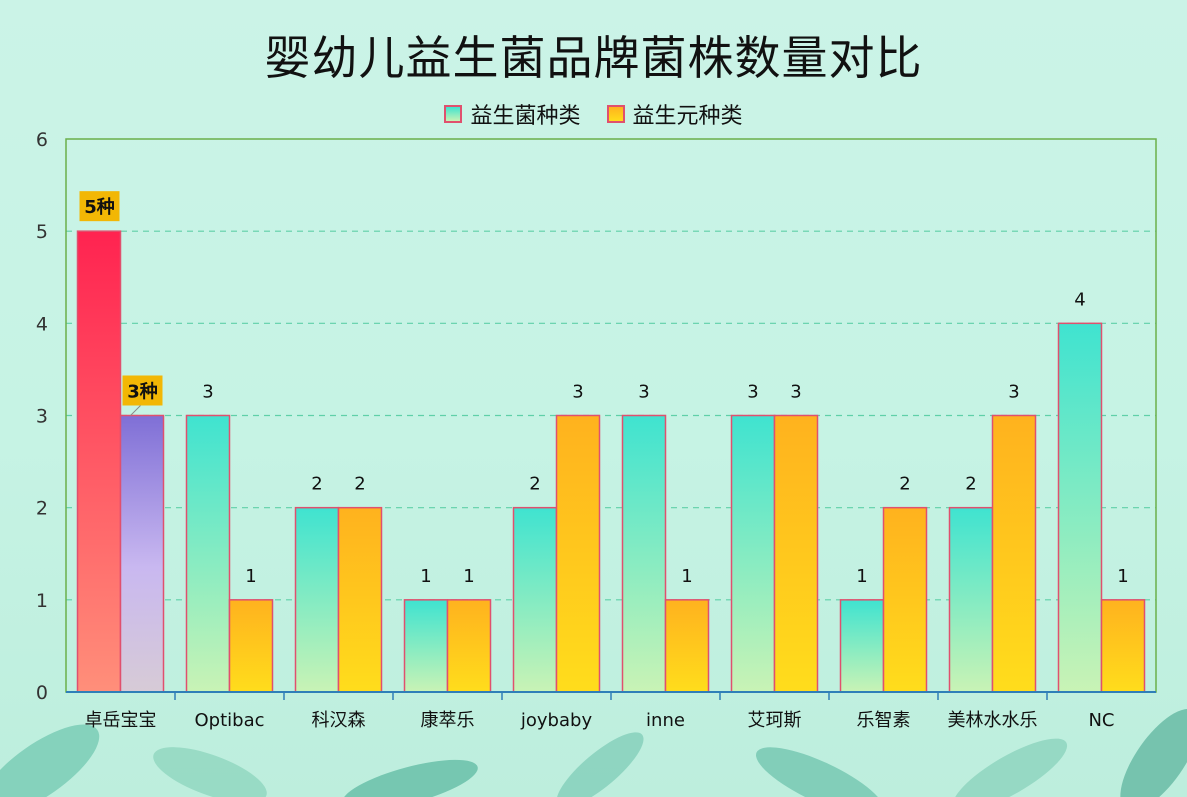  Describe the element at coordinates (775, 720) in the screenshot. I see `x-tick-label: 艾珂斯` at that location.